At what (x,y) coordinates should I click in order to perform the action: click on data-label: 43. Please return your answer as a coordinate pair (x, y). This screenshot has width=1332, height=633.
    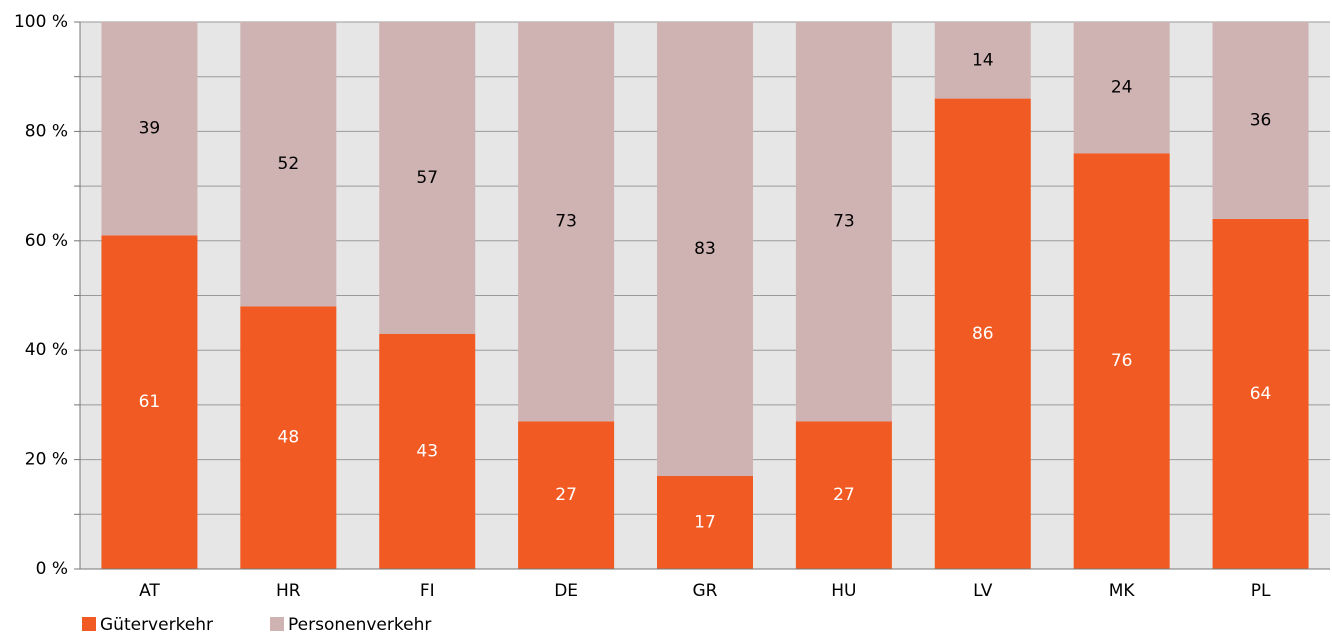
    Looking at the image, I should click on (427, 451).